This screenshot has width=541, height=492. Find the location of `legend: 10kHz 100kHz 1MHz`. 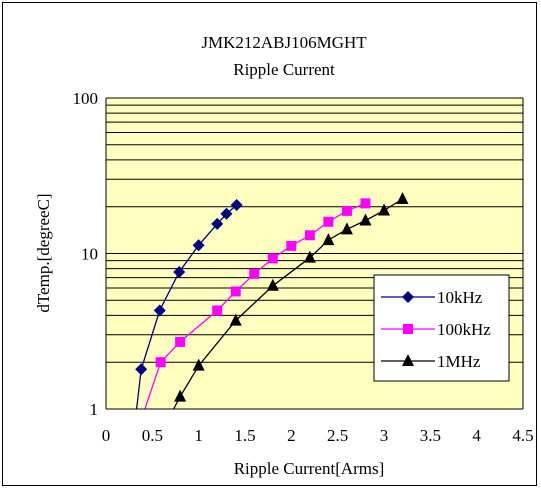

legend: 10kHz 100kHz 1MHz is located at coordinates (441, 328).